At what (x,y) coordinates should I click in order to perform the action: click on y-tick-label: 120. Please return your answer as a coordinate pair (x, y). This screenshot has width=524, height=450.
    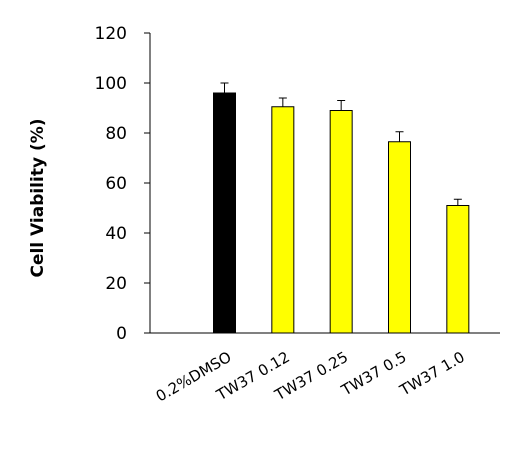
    Looking at the image, I should click on (111, 34).